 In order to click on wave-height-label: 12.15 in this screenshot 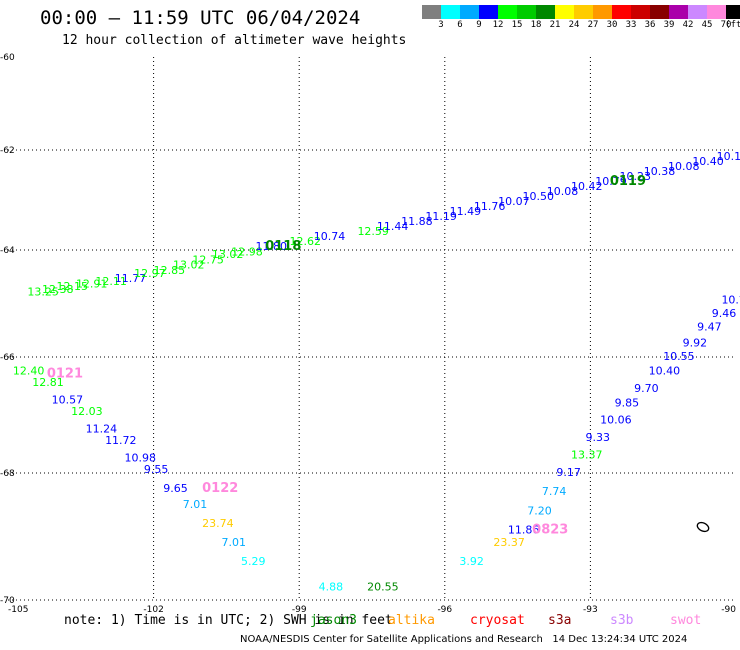, I will do `click(73, 286)`.